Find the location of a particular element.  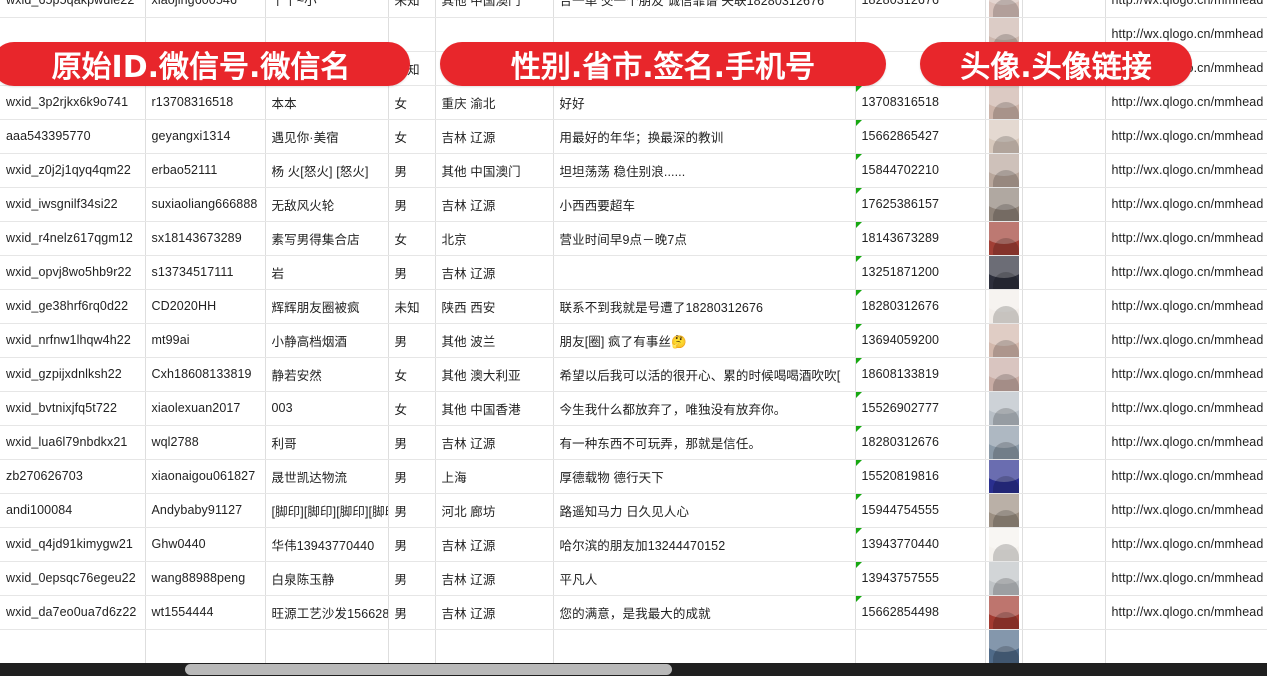

scrollbar-thumb is located at coordinates (428, 669).